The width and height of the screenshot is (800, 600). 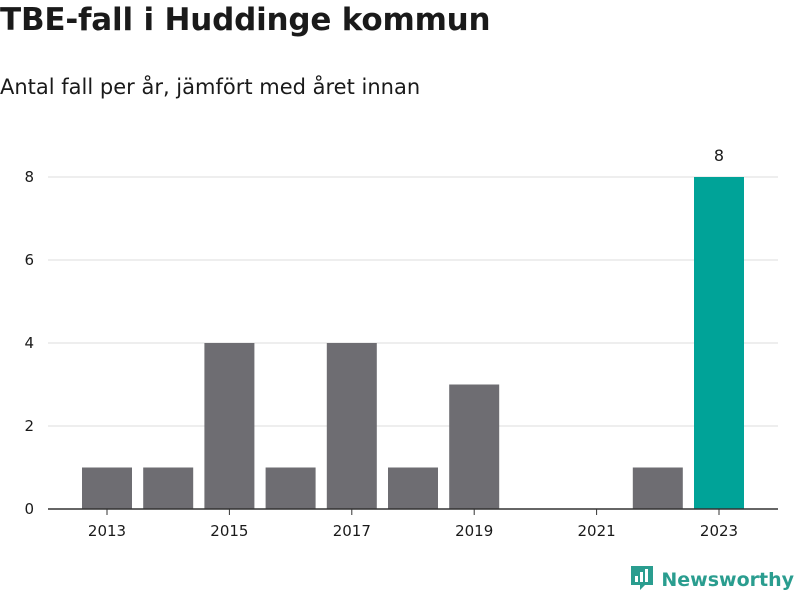 What do you see at coordinates (29, 260) in the screenshot?
I see `y-tick-label: 6` at bounding box center [29, 260].